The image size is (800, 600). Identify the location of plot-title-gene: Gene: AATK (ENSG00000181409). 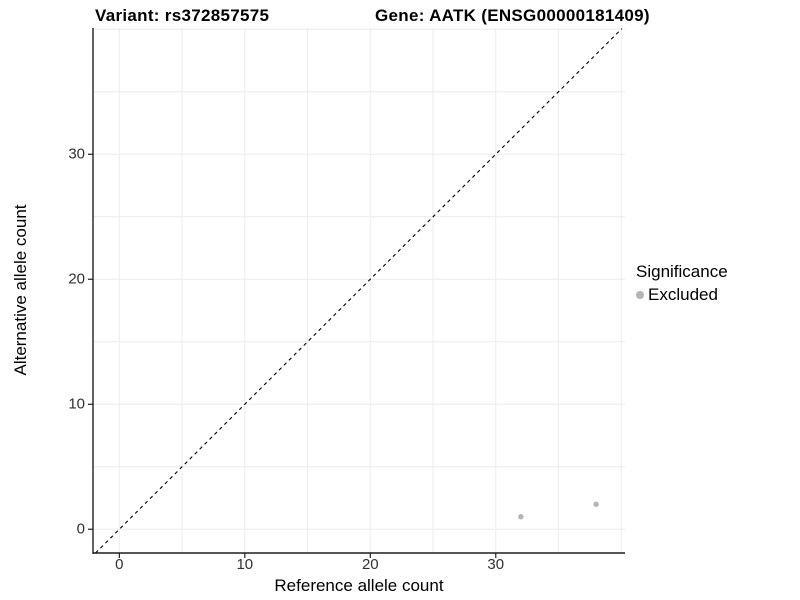
(512, 15).